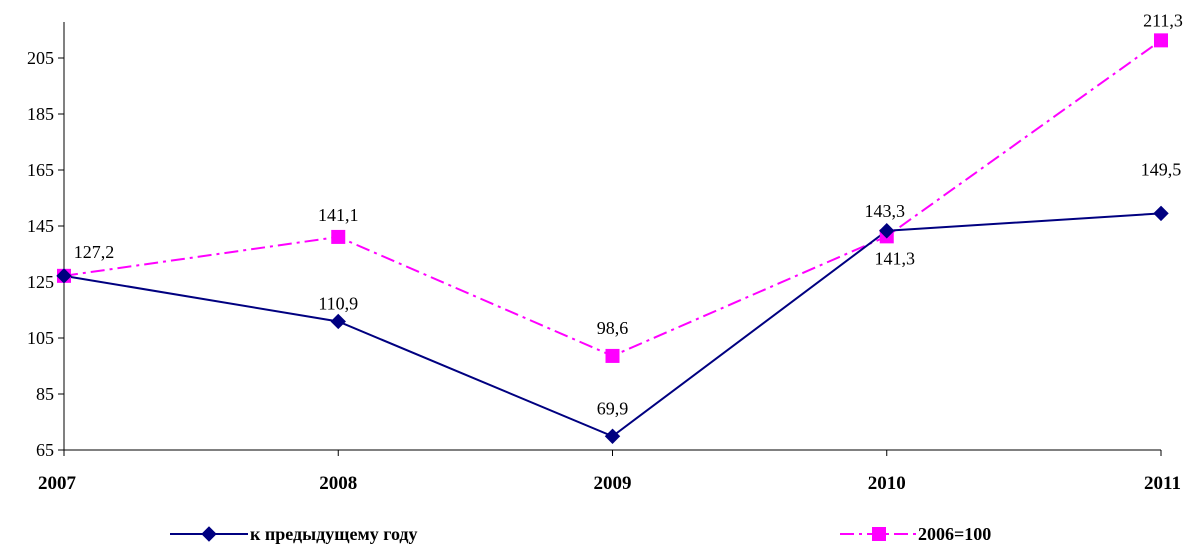 Image resolution: width=1184 pixels, height=548 pixels. Describe the element at coordinates (613, 483) in the screenshot. I see `x-tick-label: 2009` at that location.